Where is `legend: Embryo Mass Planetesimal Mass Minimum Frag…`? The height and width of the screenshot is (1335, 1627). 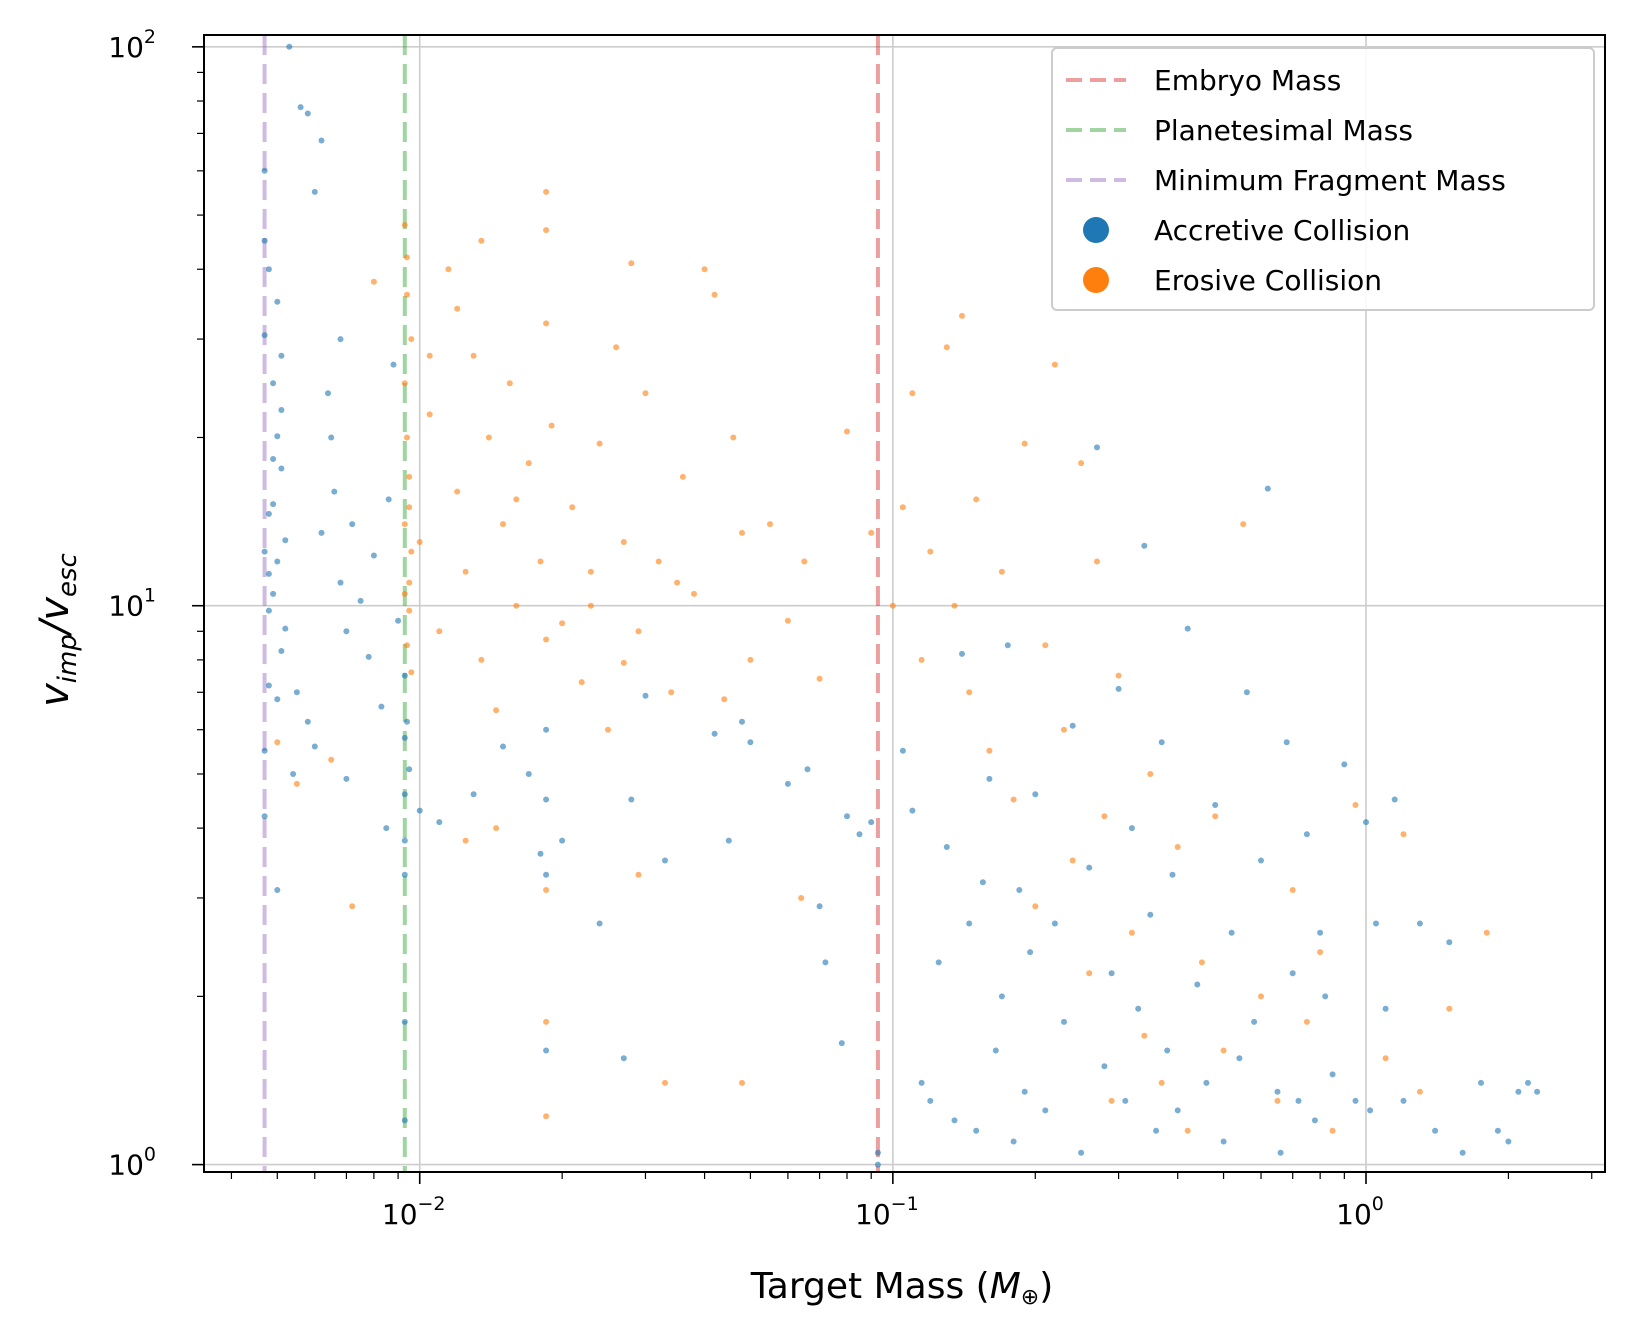 legend: Embryo Mass Planetesimal Mass Minimum Frag… is located at coordinates (1323, 179).